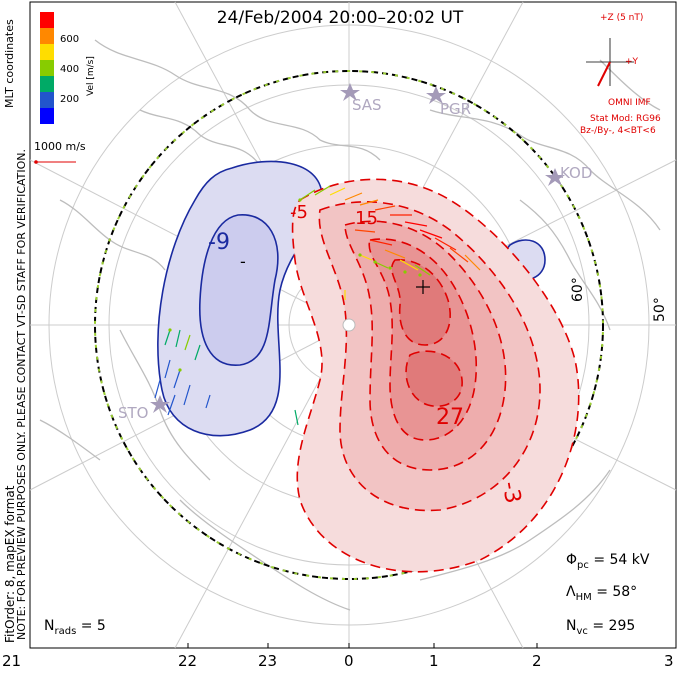  I want to click on mlt-ticks, so click(353, 645).